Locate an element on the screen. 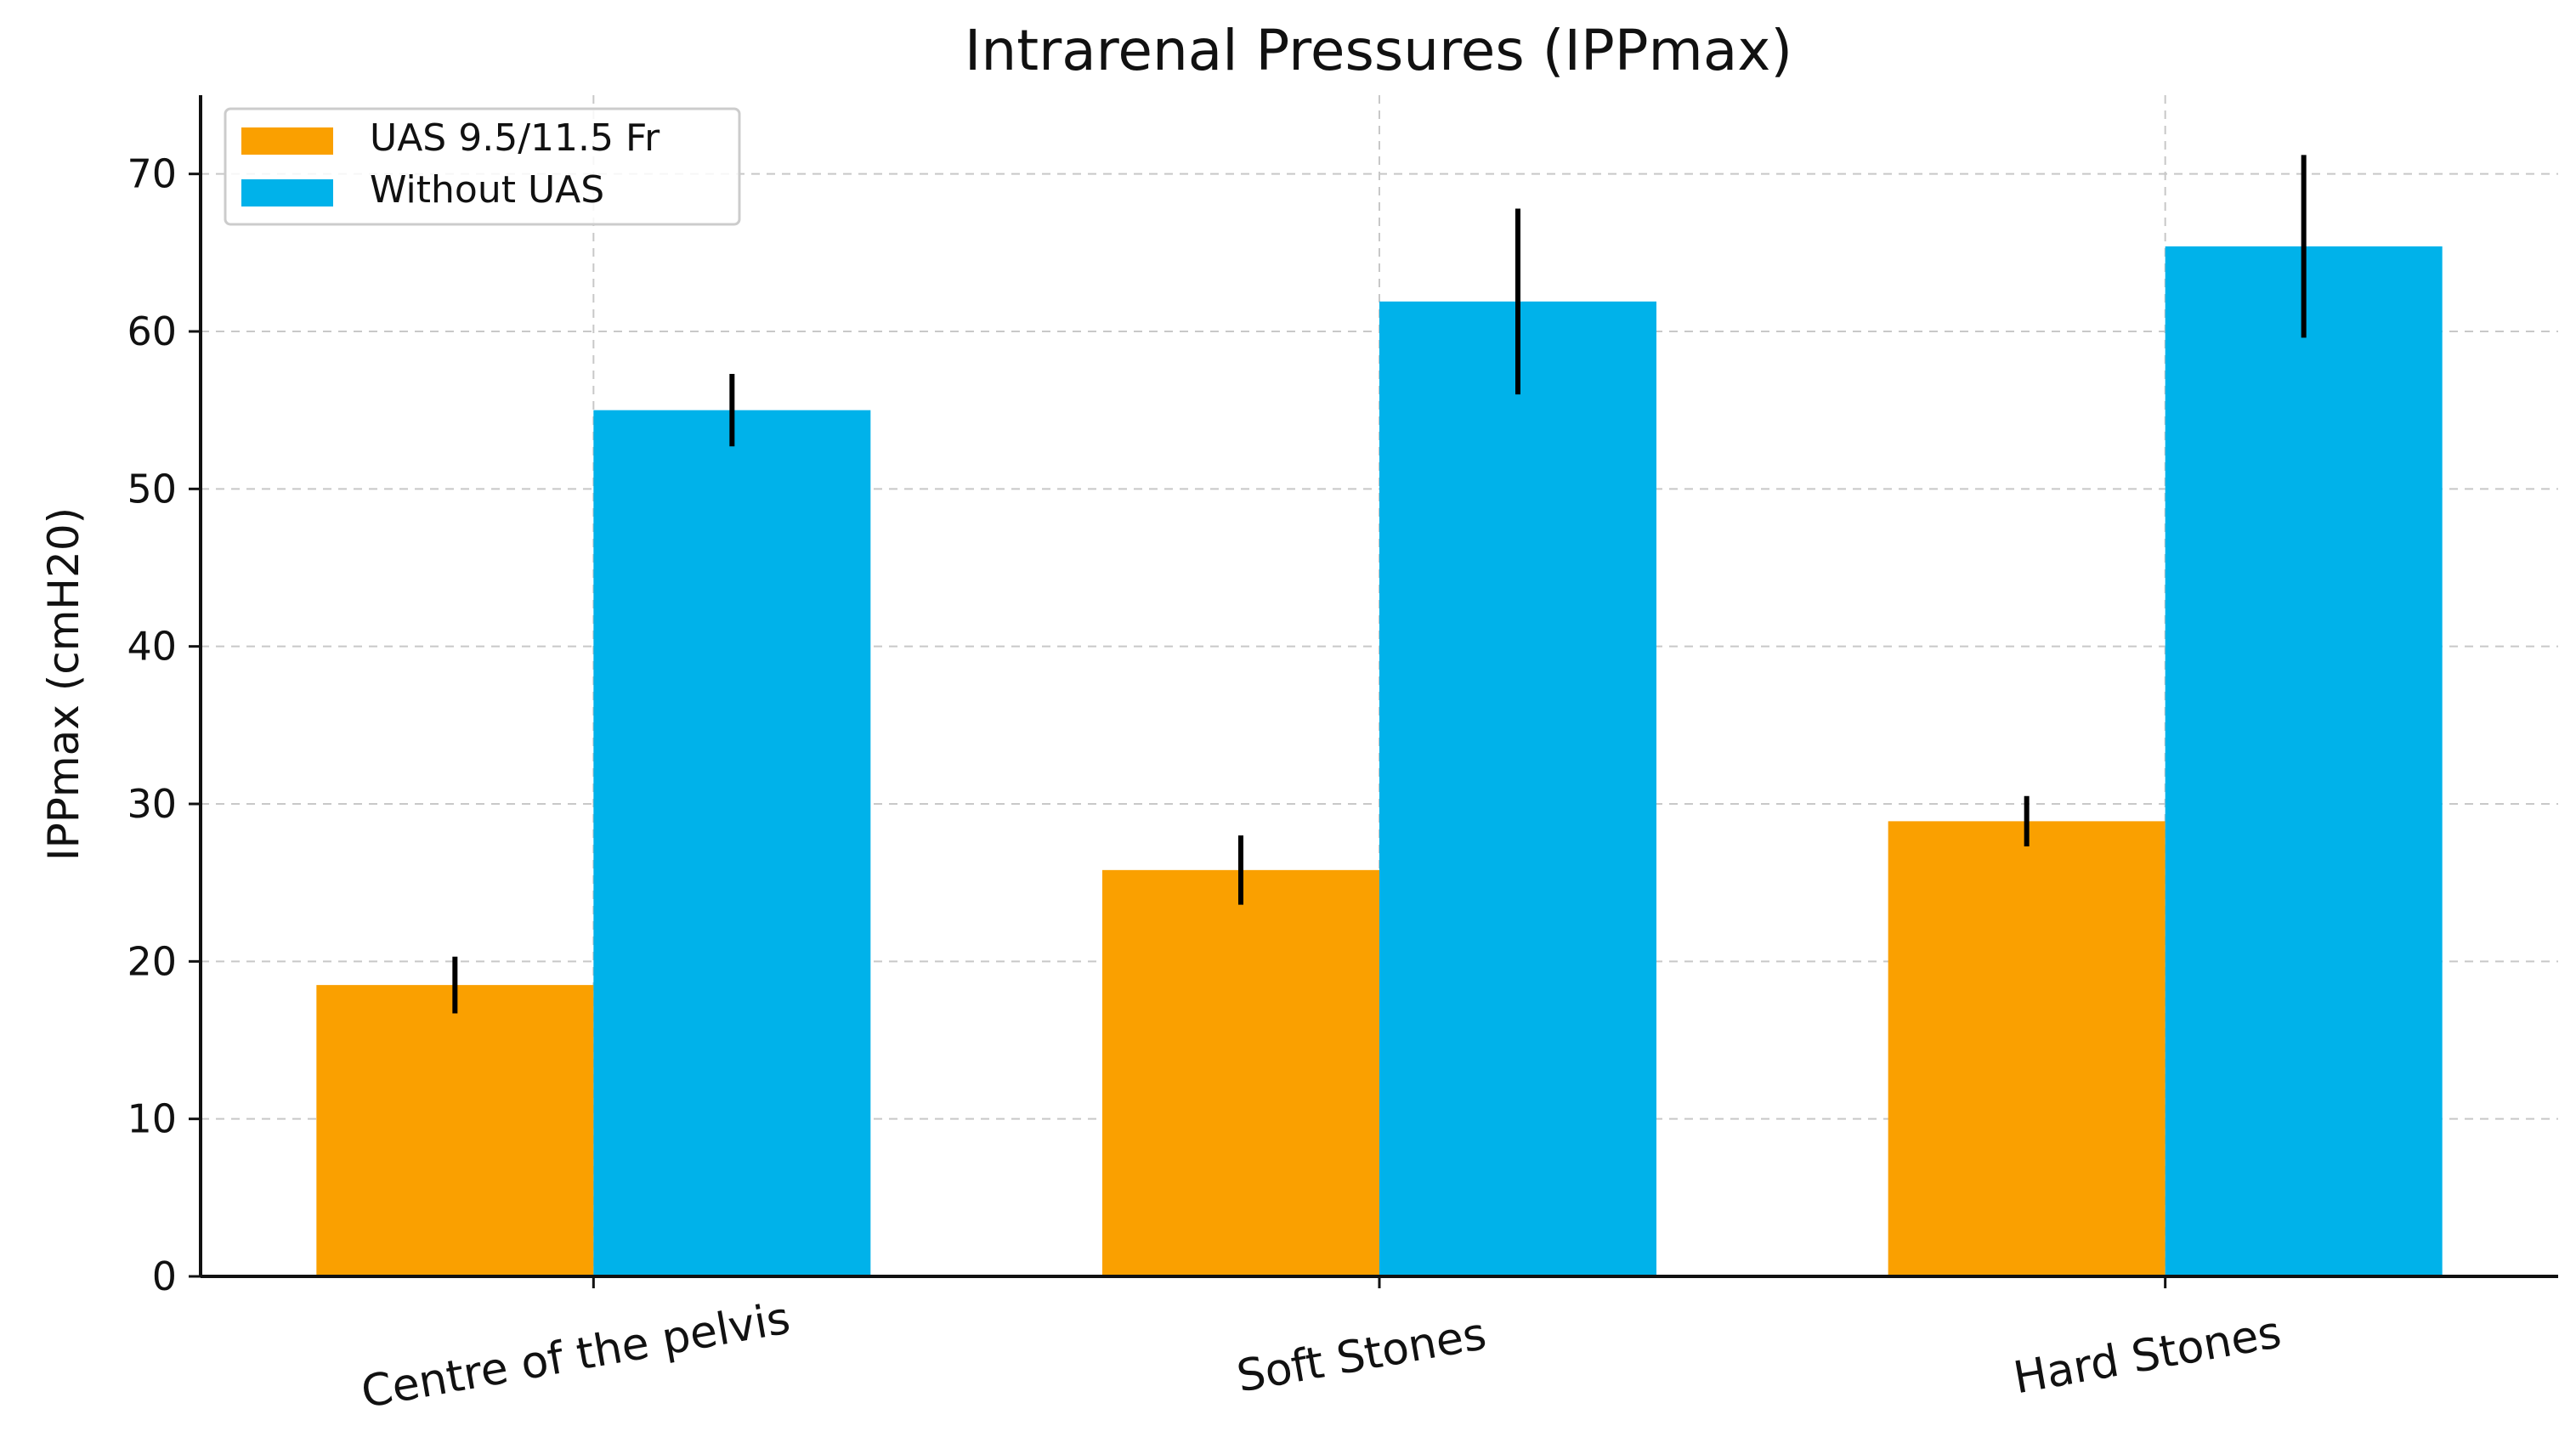  y-axis-label: IPPmax (cmH20) is located at coordinates (64, 684).